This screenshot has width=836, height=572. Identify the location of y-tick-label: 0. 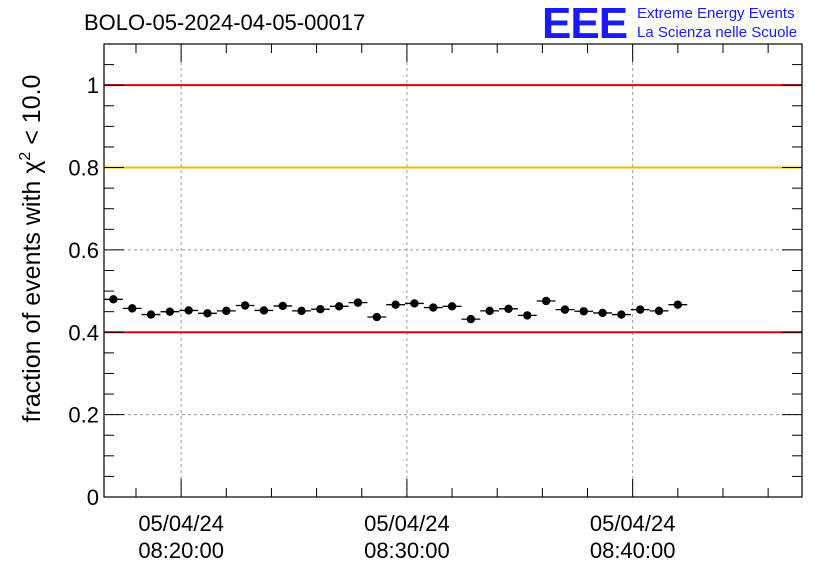
(93, 497).